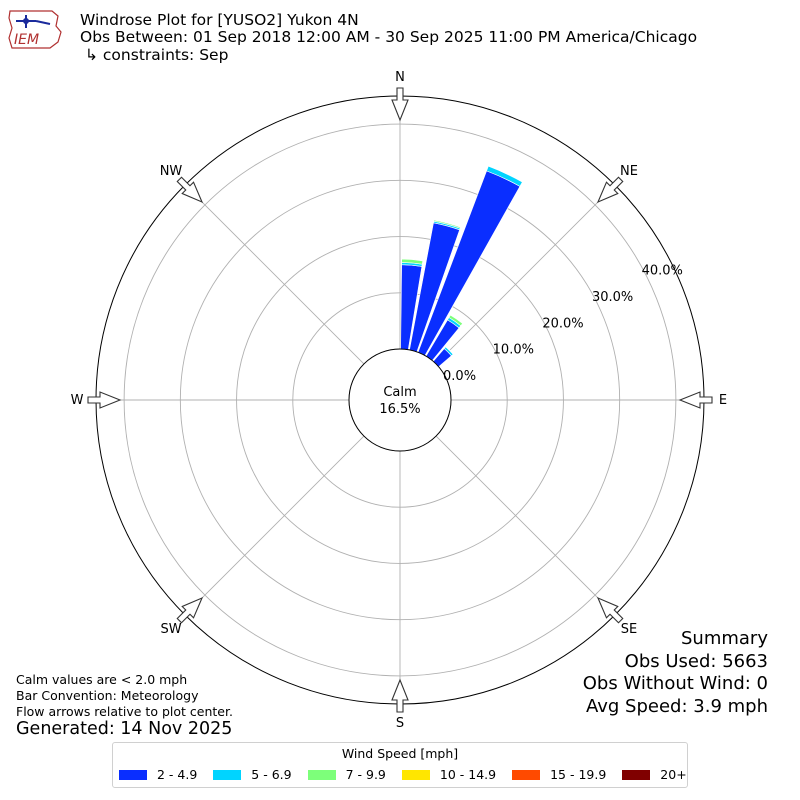 The image size is (800, 800). I want to click on radial-tick-label: 40.0%, so click(662, 270).